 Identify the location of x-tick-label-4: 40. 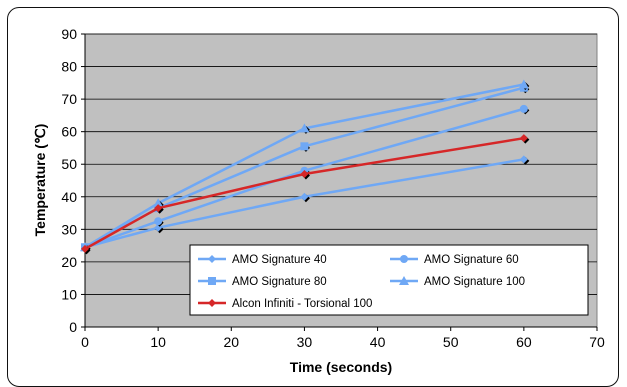
(378, 342).